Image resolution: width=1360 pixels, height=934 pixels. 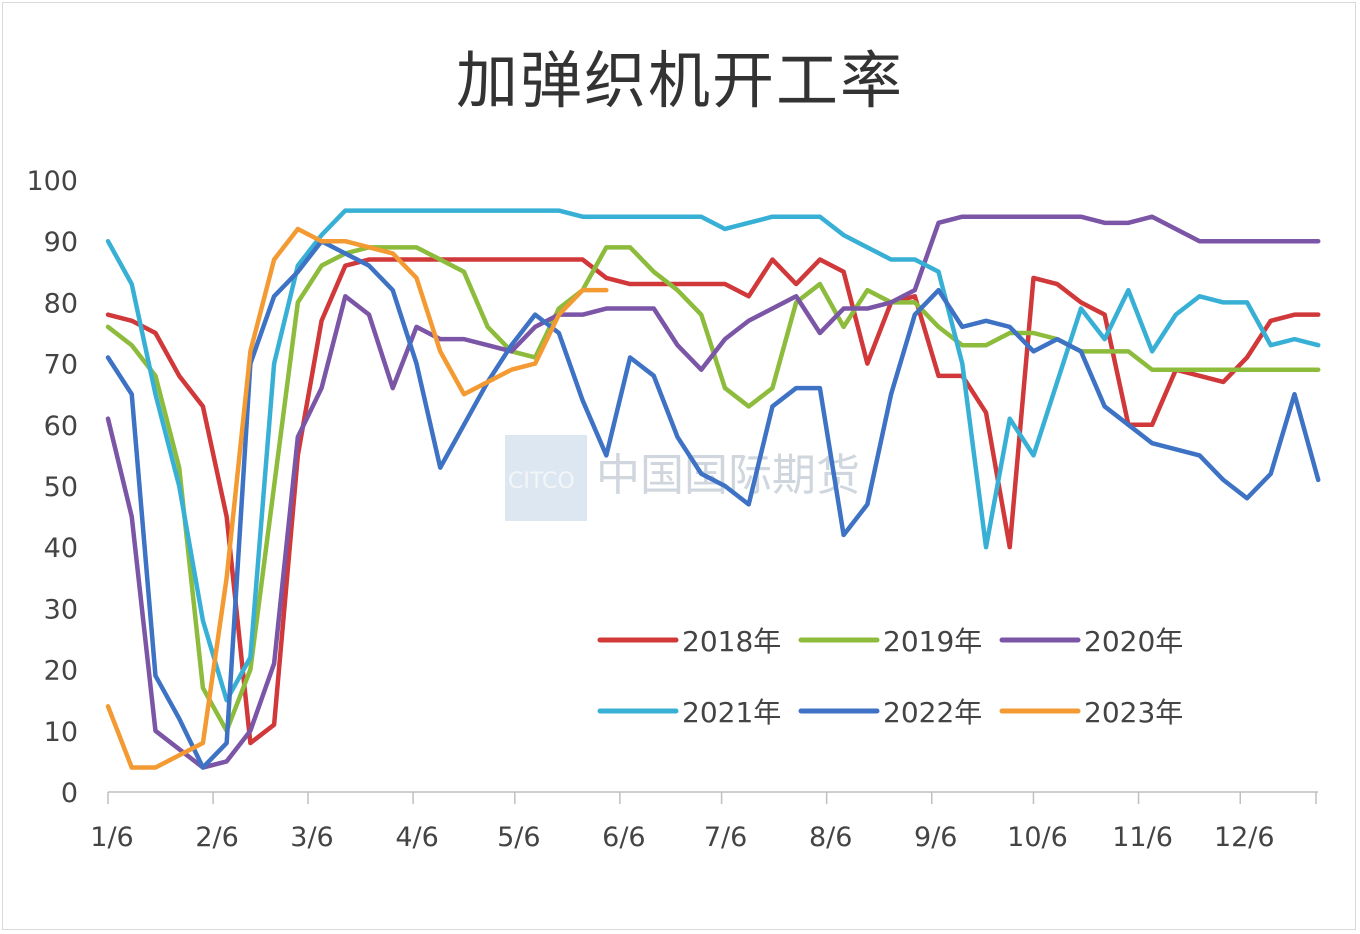 I want to click on x-tick-label: 3/6, so click(x=311, y=837).